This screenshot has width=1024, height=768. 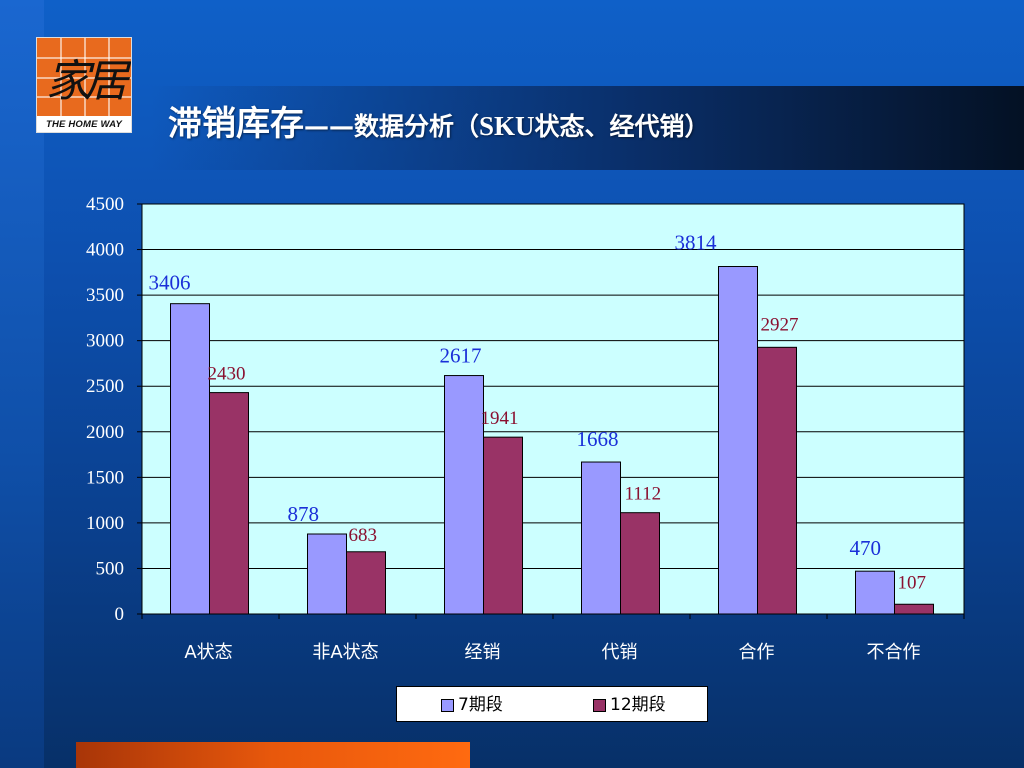 I want to click on y-tick-label: 2500, so click(x=105, y=386).